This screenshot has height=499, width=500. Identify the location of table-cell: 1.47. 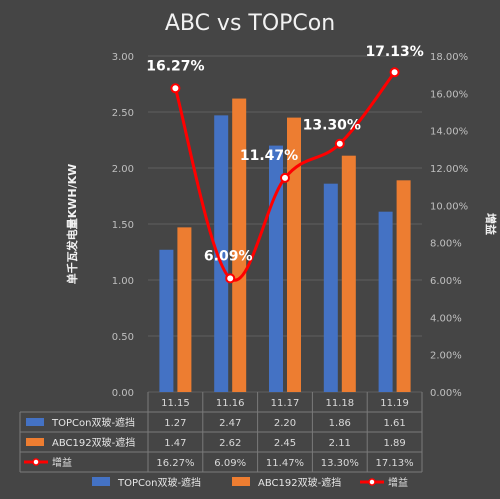
(175, 443).